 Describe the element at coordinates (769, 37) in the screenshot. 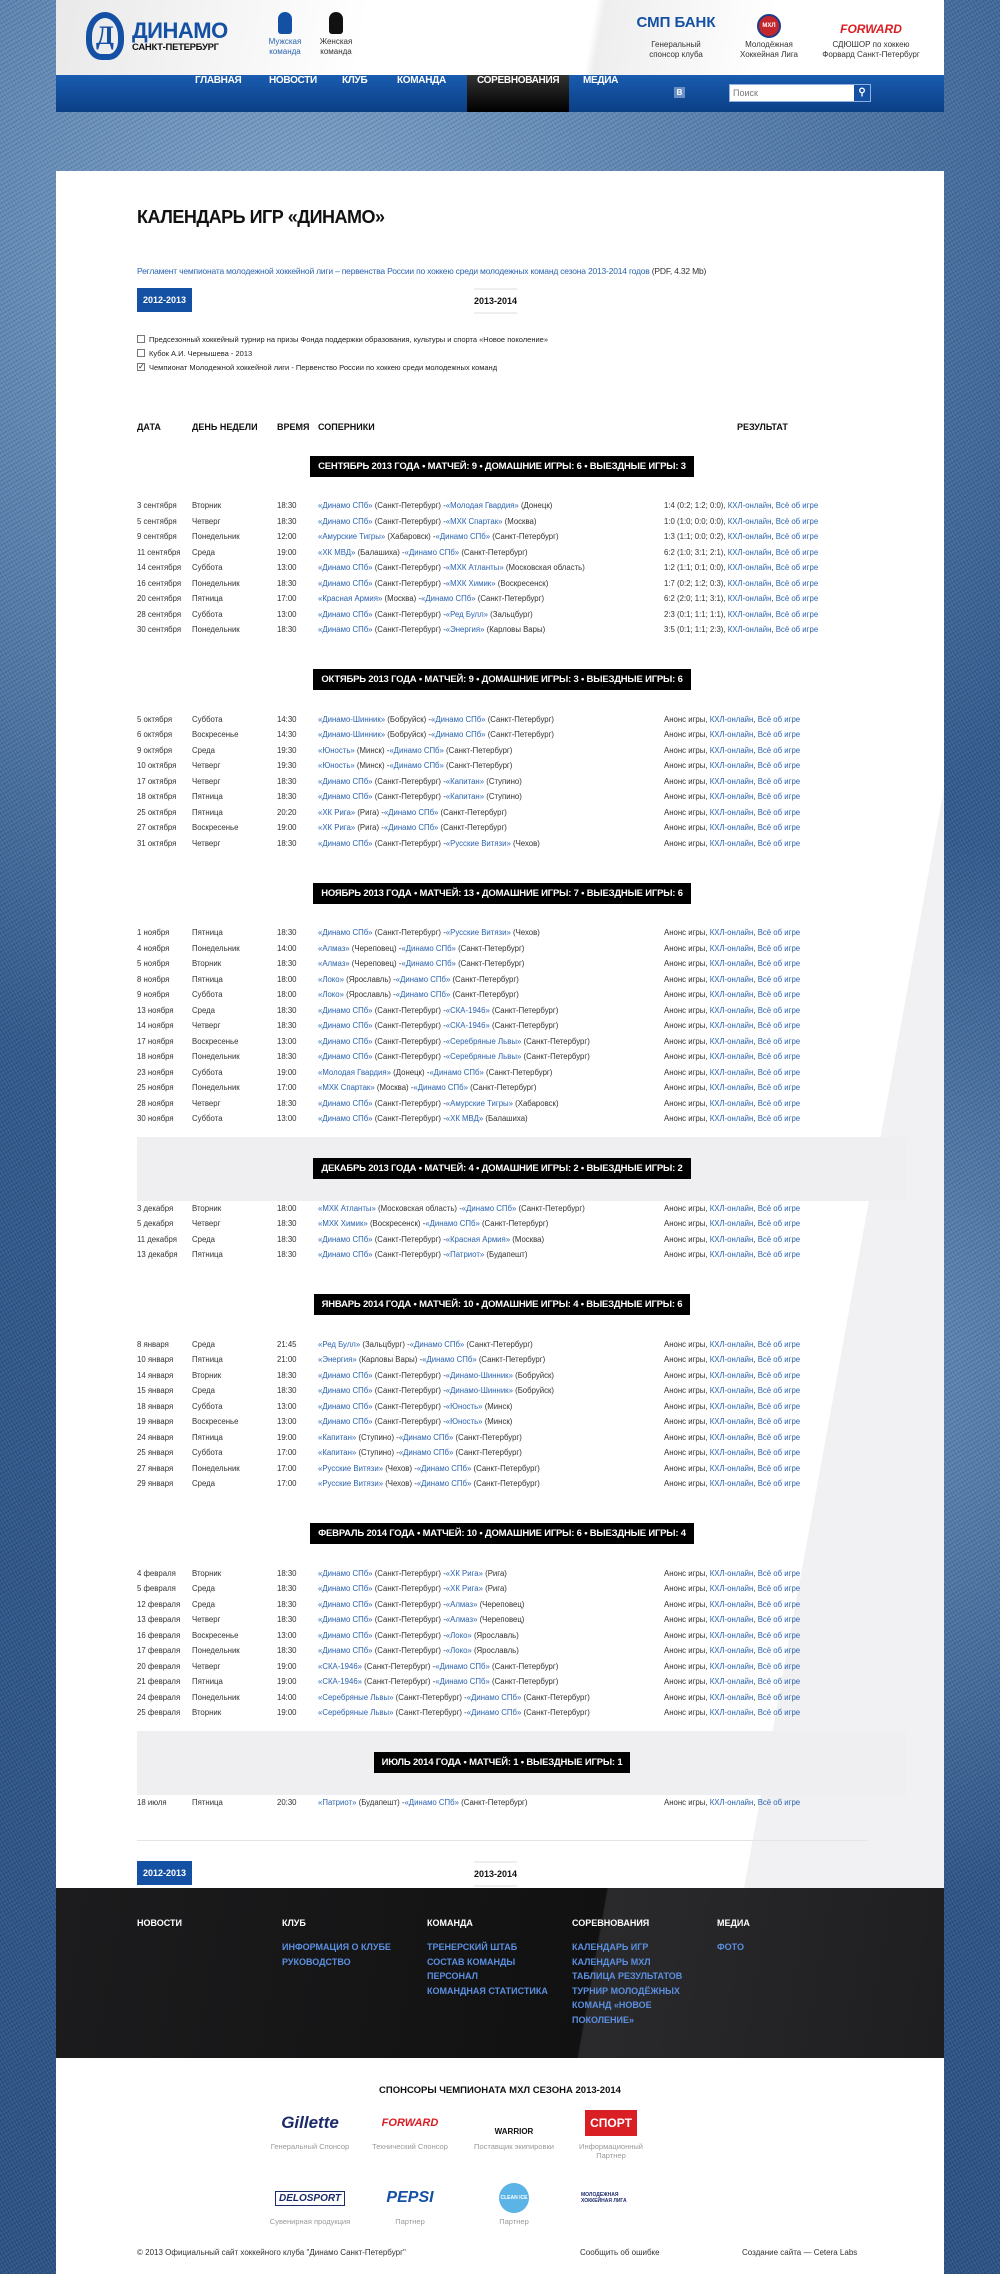

I see `mhl-link: МХЛ Молодёжная Хоккейная Лига` at that location.